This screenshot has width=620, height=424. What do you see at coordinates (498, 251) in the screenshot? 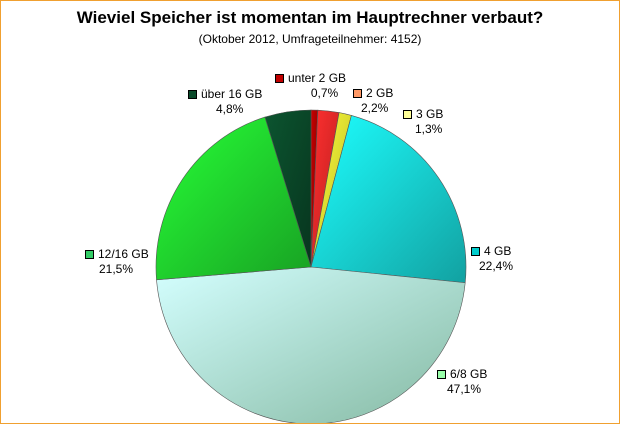
I see `slice-label-text: 4 GB` at bounding box center [498, 251].